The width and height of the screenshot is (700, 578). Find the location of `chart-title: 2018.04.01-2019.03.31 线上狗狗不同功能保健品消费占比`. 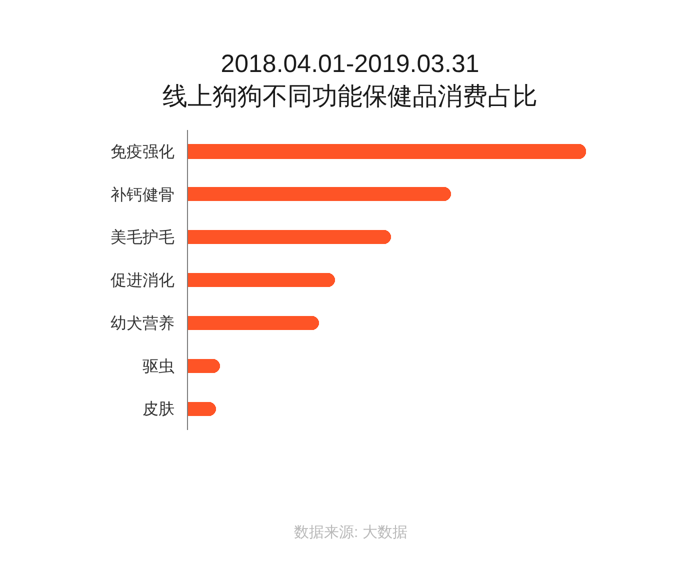

chart-title: 2018.04.01-2019.03.31 线上狗狗不同功能保健品消费占比 is located at coordinates (350, 80).